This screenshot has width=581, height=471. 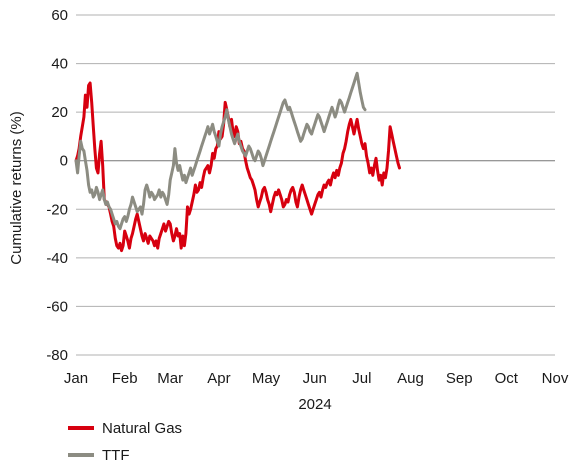 What do you see at coordinates (57, 355) in the screenshot?
I see `y-tick-label: -80` at bounding box center [57, 355].